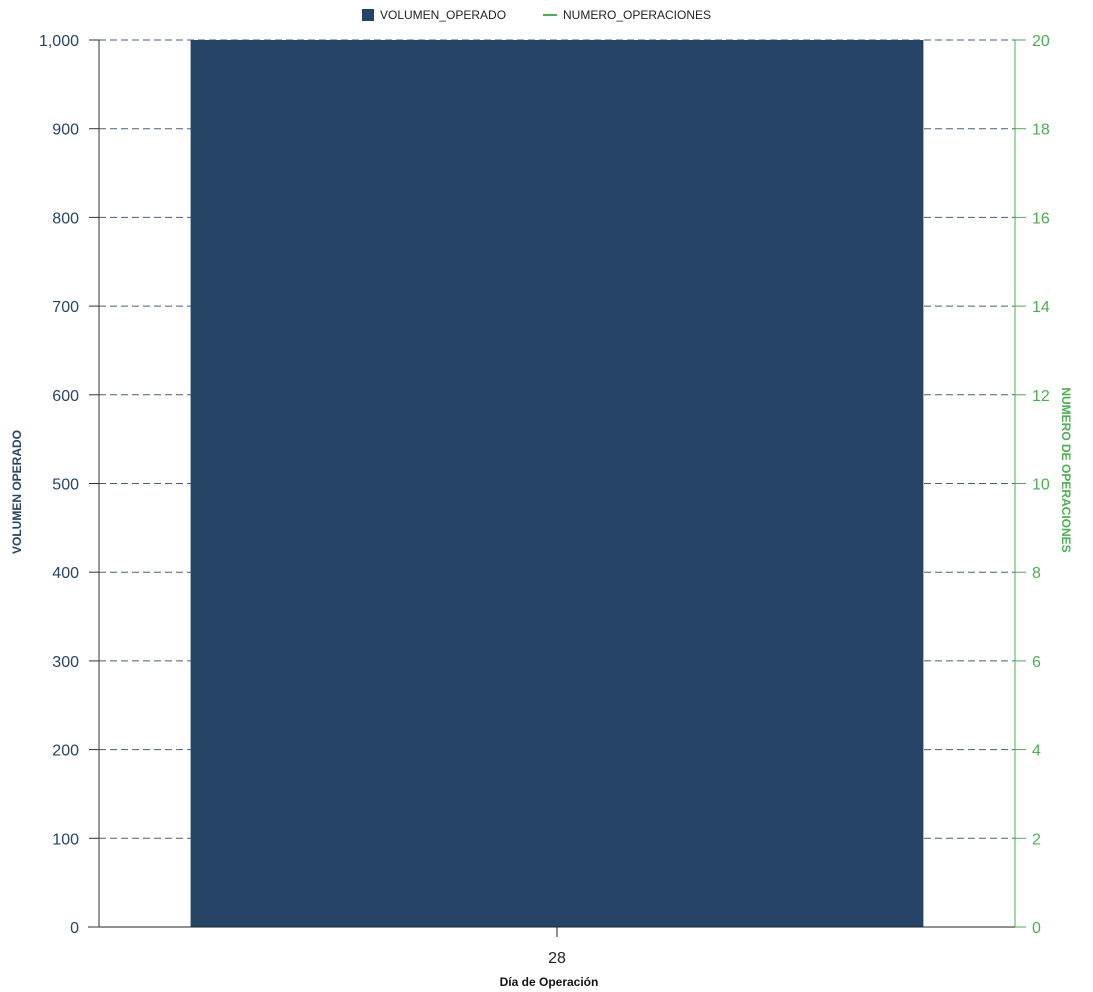  Describe the element at coordinates (74, 928) in the screenshot. I see `y-tick-label-left: 0` at that location.